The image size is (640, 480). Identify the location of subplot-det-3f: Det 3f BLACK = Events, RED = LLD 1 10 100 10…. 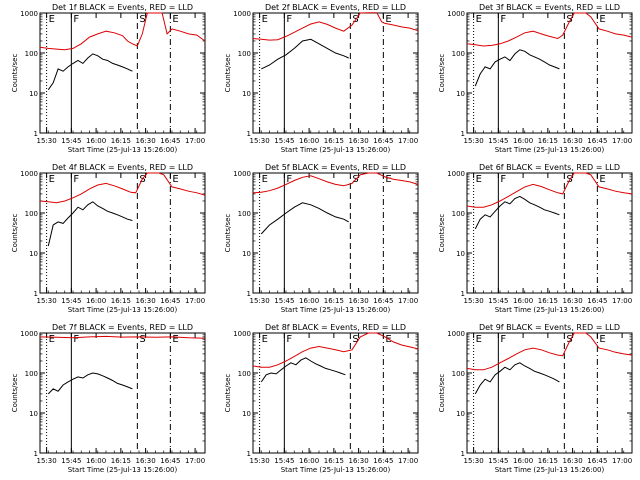
(535, 78).